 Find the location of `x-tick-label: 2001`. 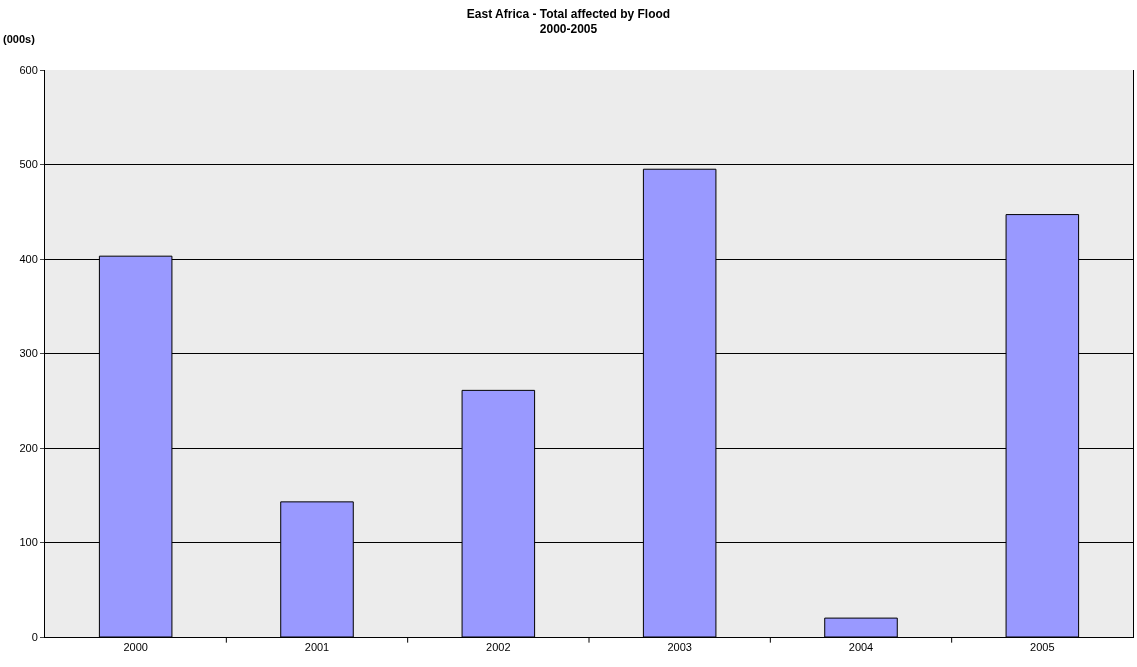

x-tick-label: 2001 is located at coordinates (317, 647).